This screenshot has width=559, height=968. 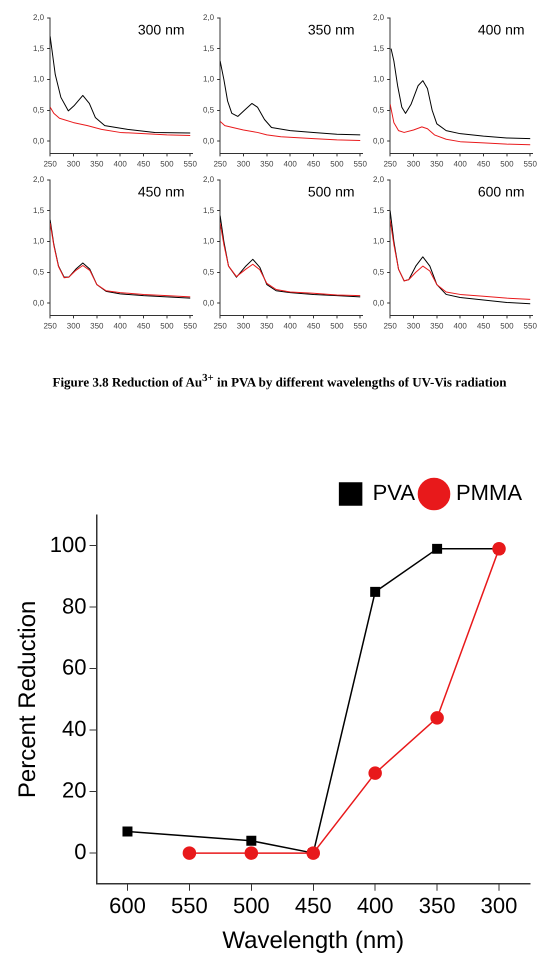 What do you see at coordinates (74, 729) in the screenshot?
I see `y-tick-label: 40` at bounding box center [74, 729].